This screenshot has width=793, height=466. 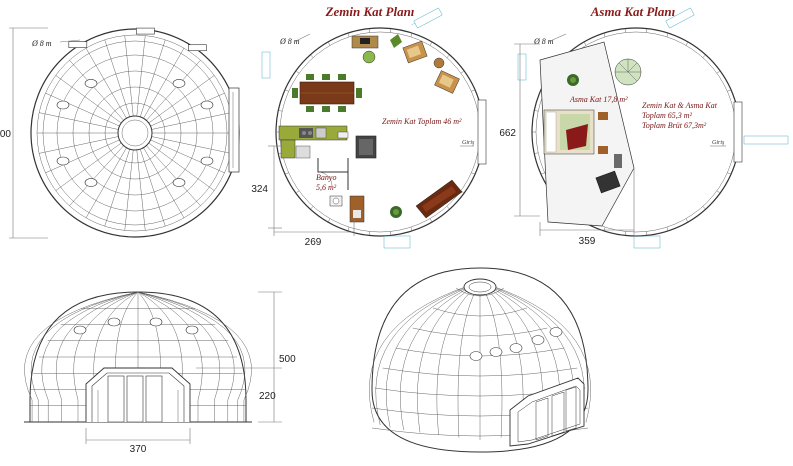 I want to click on mezzanine-total-2: Toplam 65,3 m², so click(x=667, y=115).